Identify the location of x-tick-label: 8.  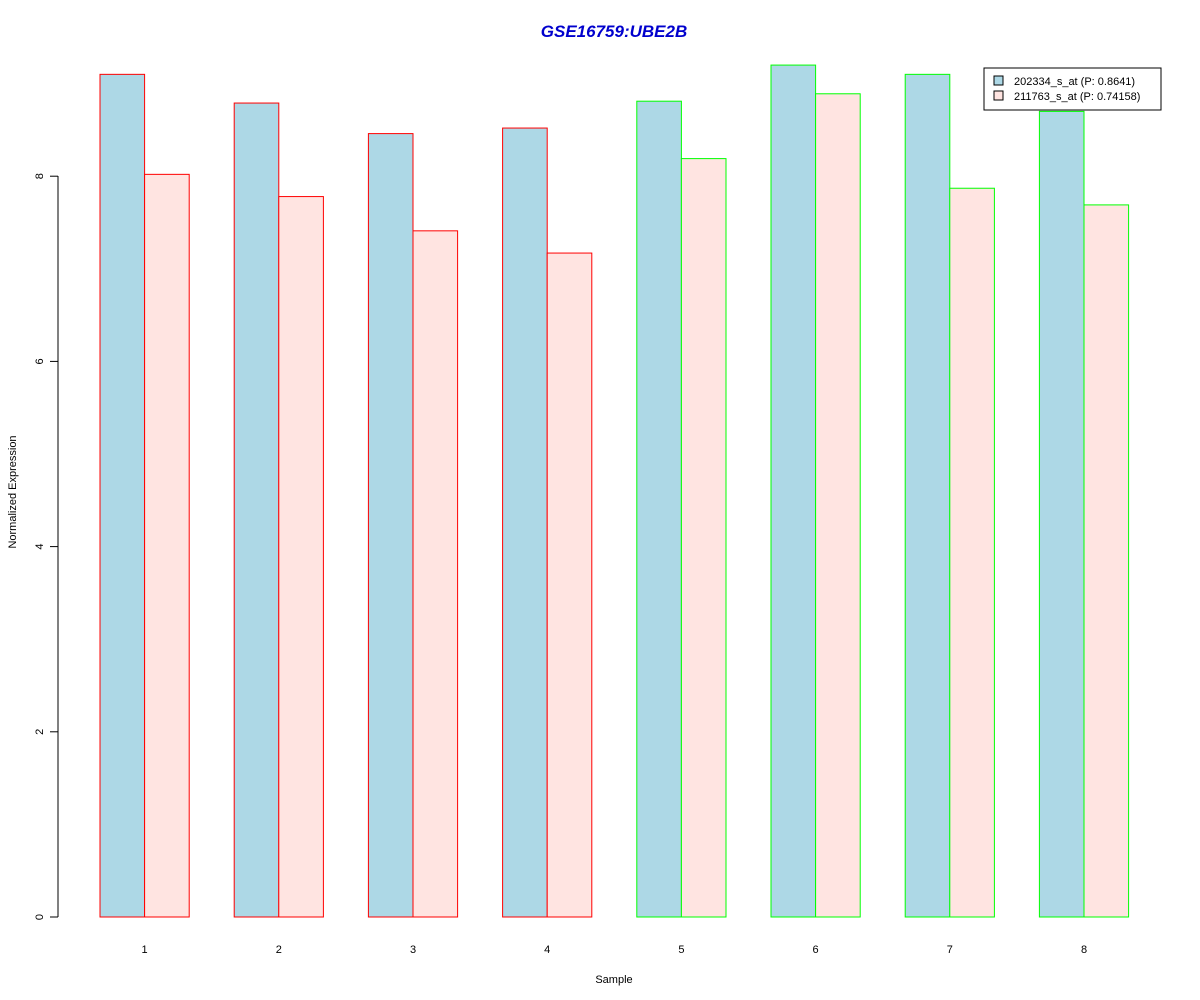
(1084, 950).